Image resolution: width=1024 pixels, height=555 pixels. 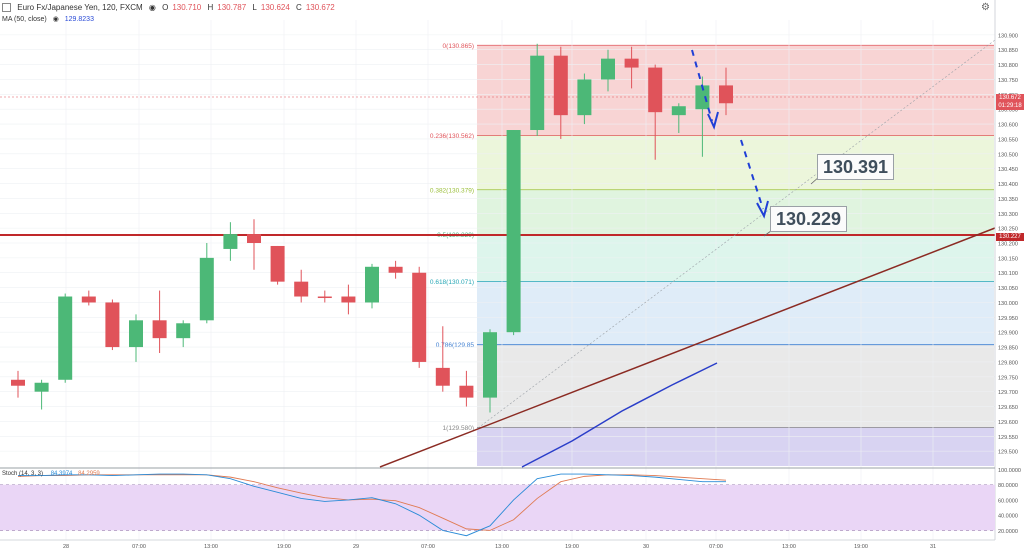 What do you see at coordinates (79, 19) in the screenshot?
I see `ma-value: 129.8233` at bounding box center [79, 19].